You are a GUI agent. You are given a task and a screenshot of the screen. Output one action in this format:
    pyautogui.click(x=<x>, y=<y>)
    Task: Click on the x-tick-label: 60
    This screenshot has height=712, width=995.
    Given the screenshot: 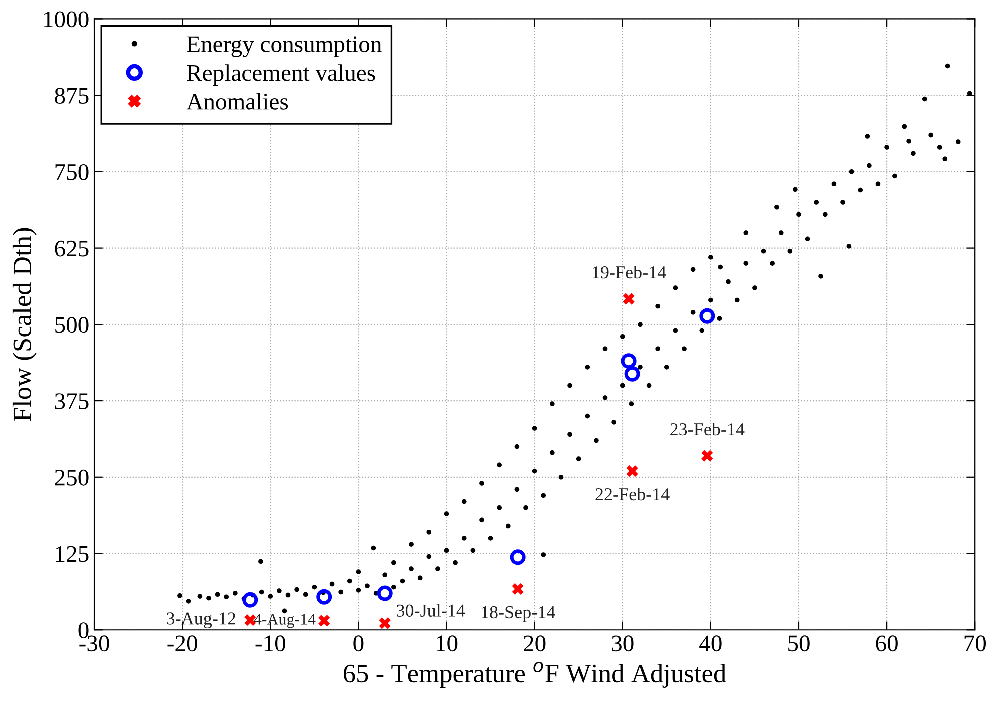 What is the action you would take?
    pyautogui.click(x=887, y=644)
    